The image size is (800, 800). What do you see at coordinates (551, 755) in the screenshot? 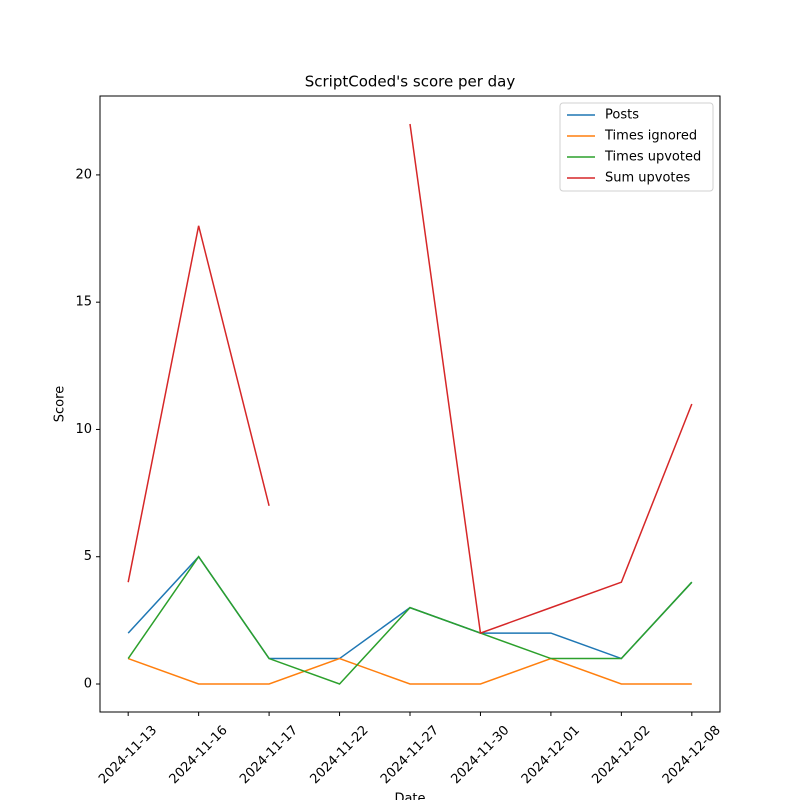
I see `x-tick-label: 2024-12-01` at bounding box center [551, 755].